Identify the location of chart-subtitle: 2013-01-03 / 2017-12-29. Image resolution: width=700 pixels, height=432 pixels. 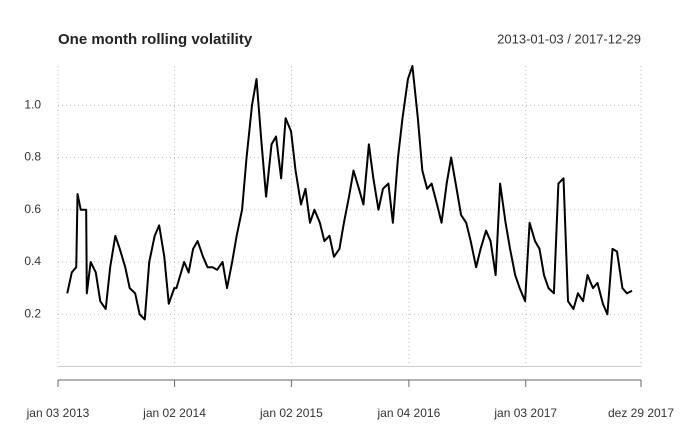
(569, 38).